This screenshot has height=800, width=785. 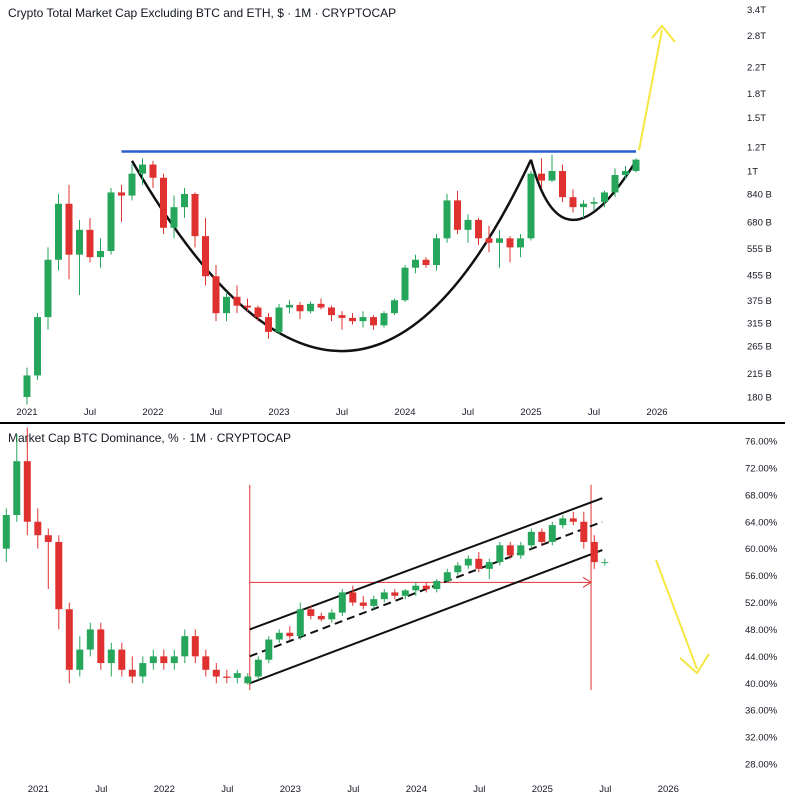 What do you see at coordinates (761, 442) in the screenshot?
I see `bottom-y-tick-label: 76.00%` at bounding box center [761, 442].